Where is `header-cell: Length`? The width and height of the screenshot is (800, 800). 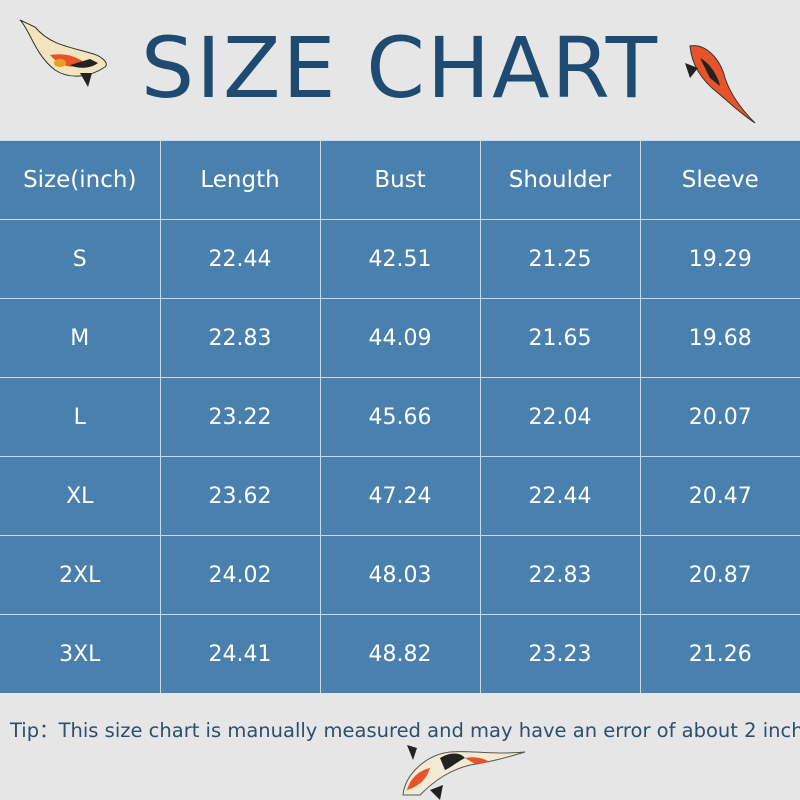
header-cell: Length is located at coordinates (240, 180).